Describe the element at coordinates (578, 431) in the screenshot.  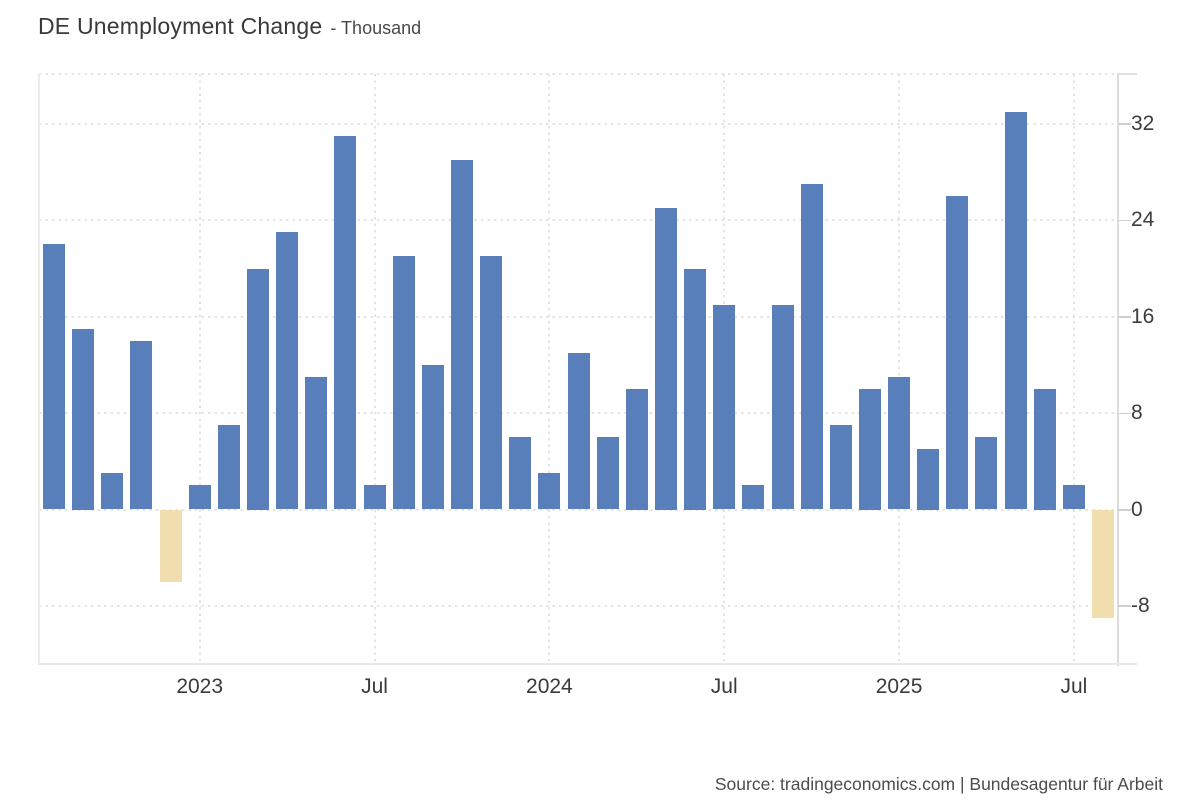
I see `bar-feb-2024` at that location.